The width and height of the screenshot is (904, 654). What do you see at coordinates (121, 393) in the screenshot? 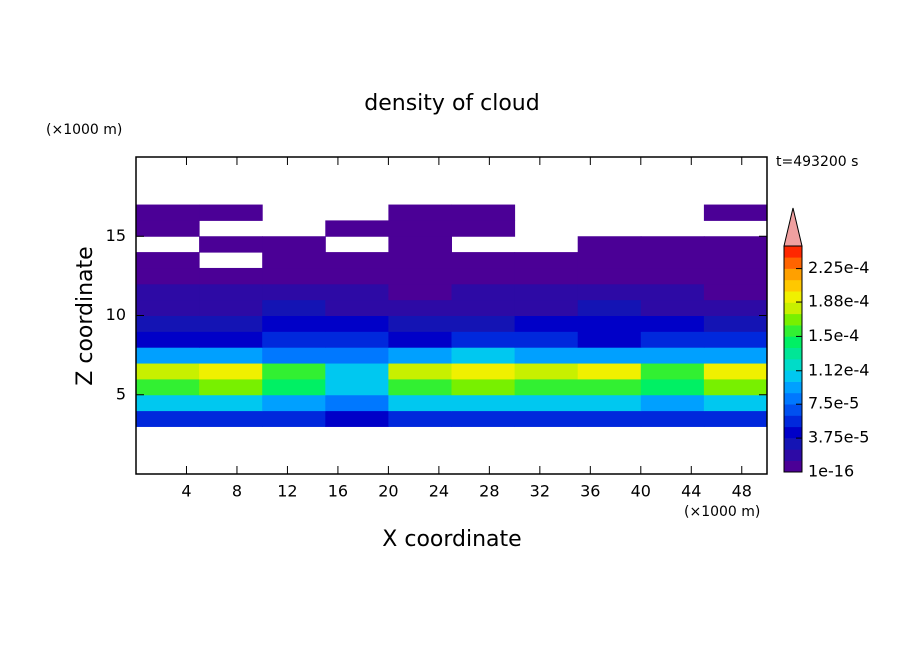
I see `y-tick-label: 5` at bounding box center [121, 393].